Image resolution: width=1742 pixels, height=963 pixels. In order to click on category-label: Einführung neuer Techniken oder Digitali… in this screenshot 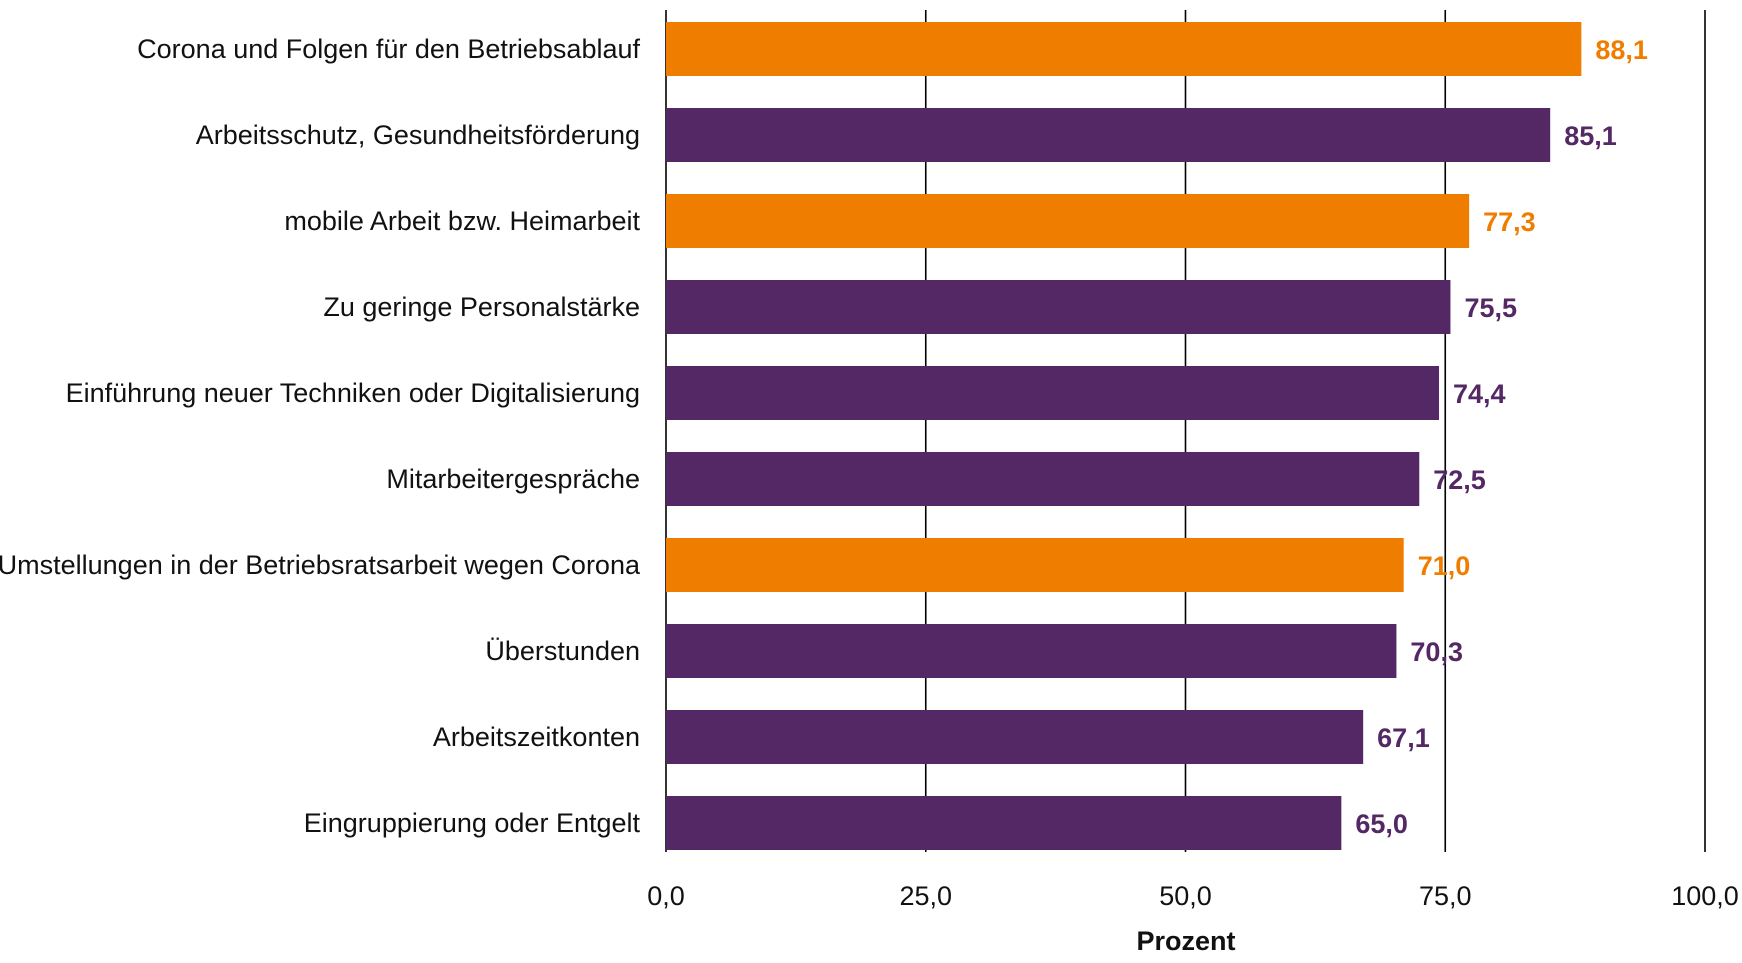, I will do `click(353, 393)`.